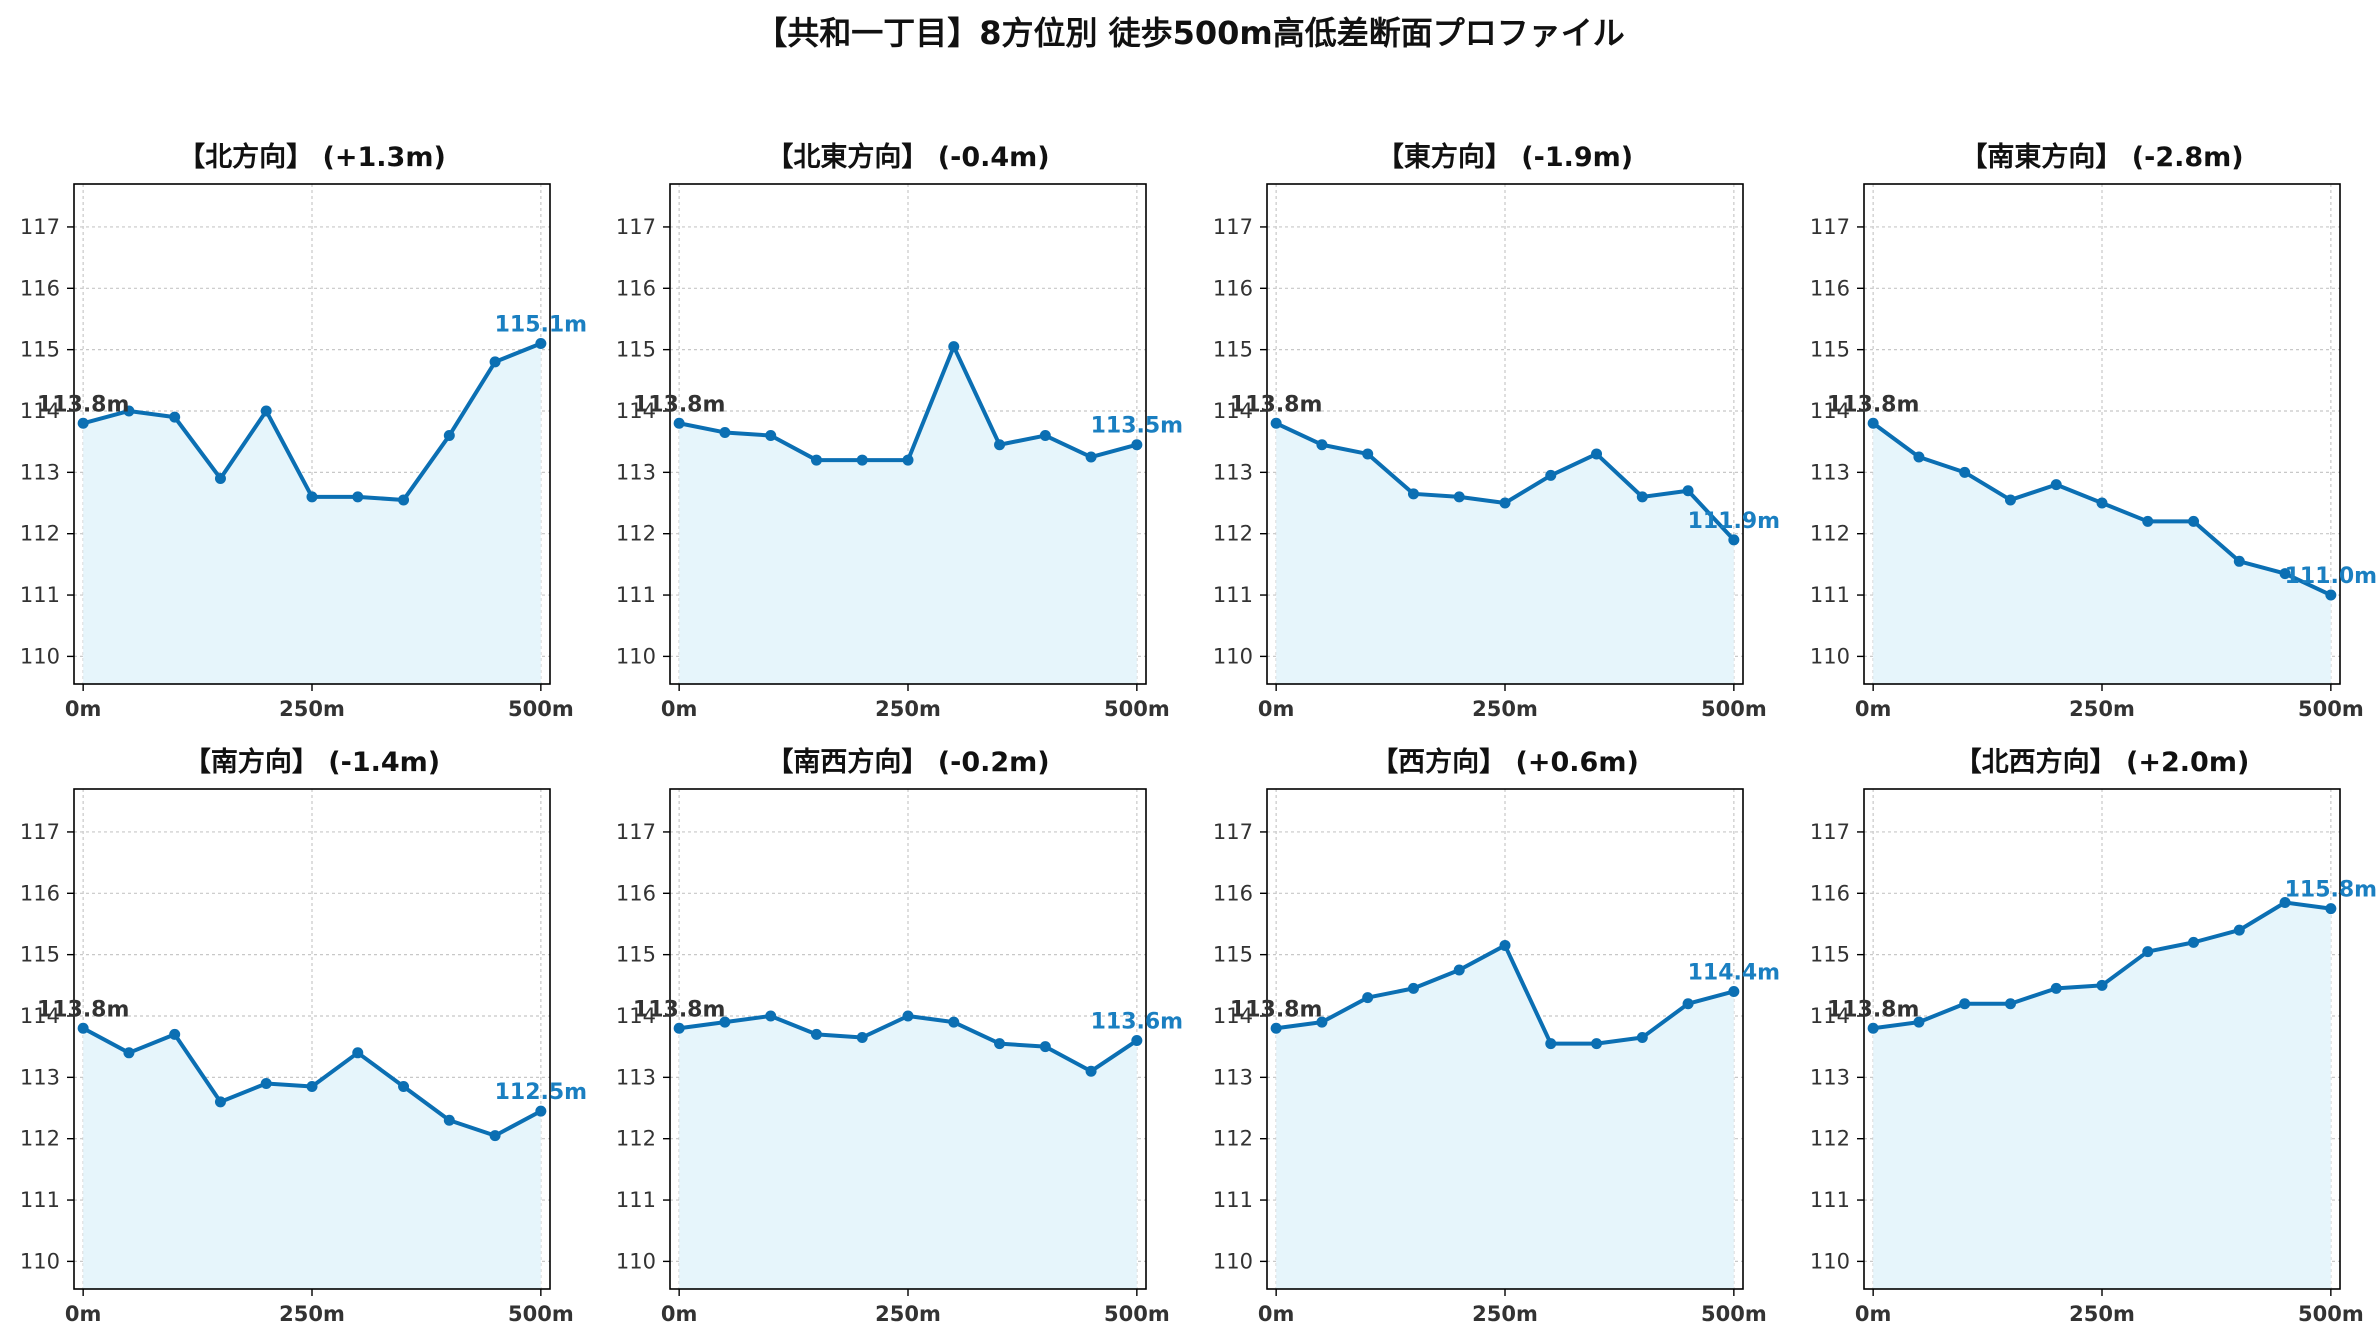 This screenshot has width=2380, height=1344. What do you see at coordinates (1505, 157) in the screenshot?
I see `panel-title: 【東方向】 (-1.9m)` at bounding box center [1505, 157].